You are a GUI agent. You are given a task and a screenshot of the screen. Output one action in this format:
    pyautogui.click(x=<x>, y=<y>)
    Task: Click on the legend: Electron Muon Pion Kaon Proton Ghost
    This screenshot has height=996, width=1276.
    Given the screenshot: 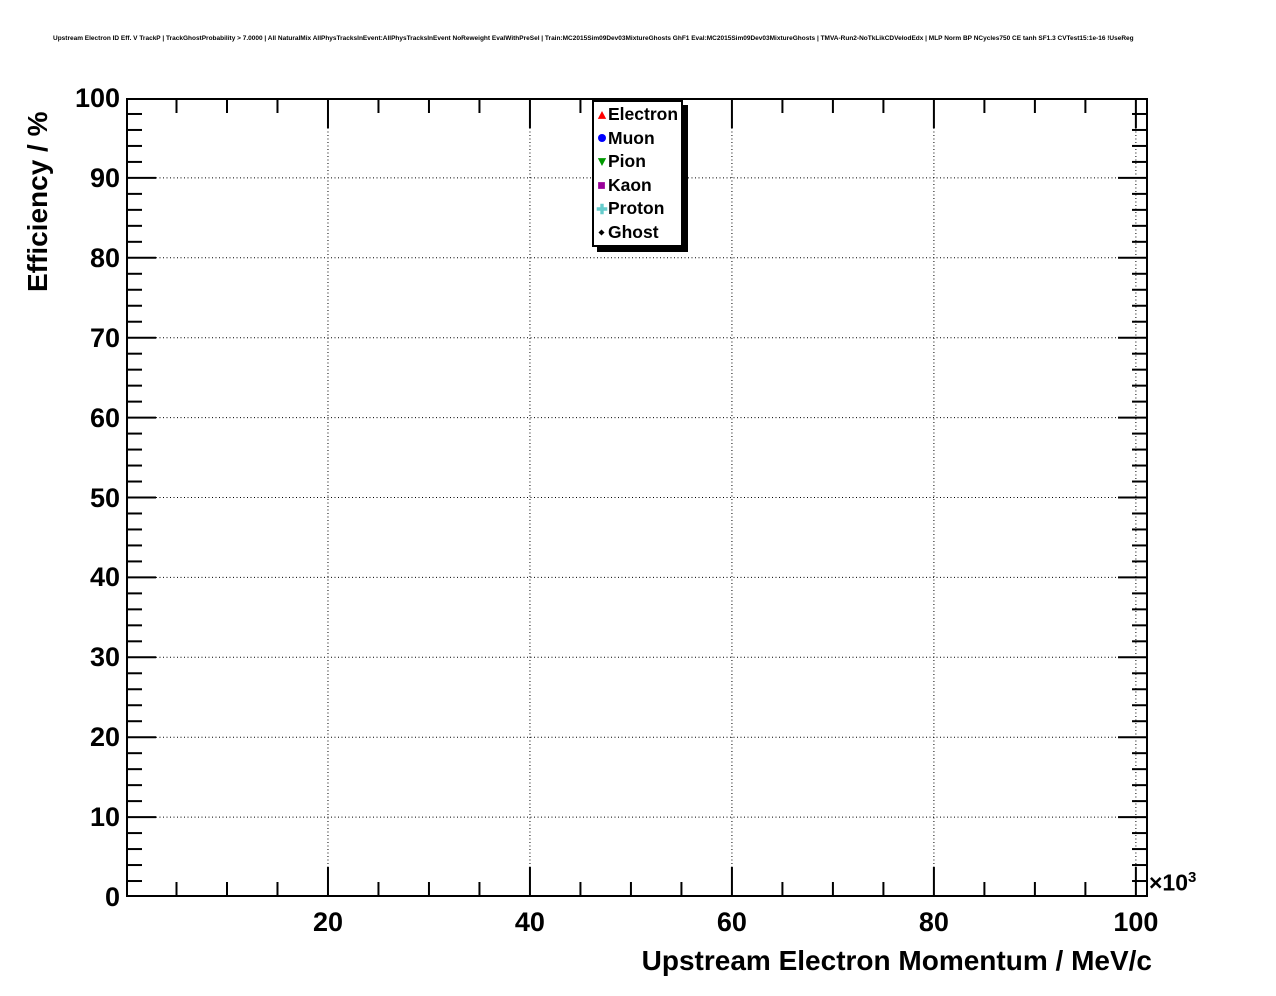 What is the action you would take?
    pyautogui.click(x=637, y=173)
    